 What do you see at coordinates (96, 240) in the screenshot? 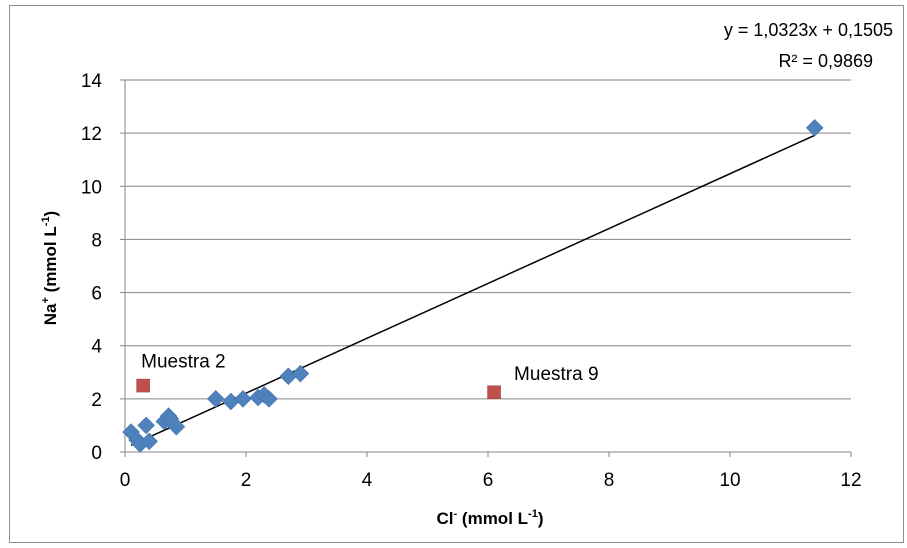
I see `y-tick-label: 8` at bounding box center [96, 240].